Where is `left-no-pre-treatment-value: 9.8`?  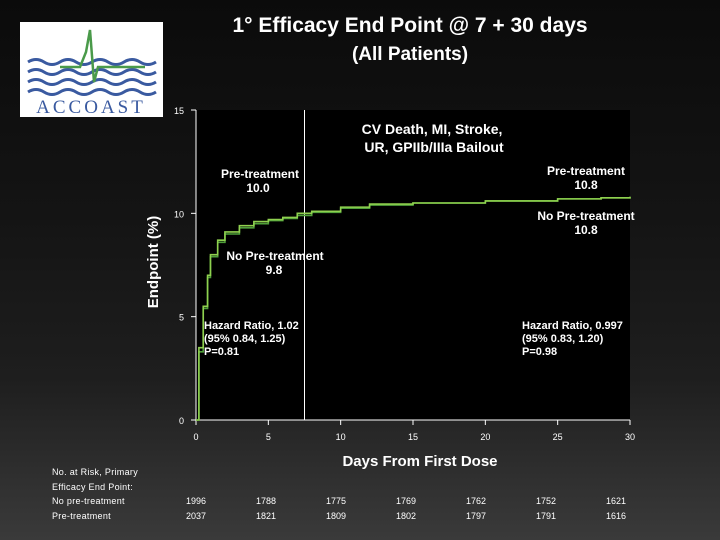 left-no-pre-treatment-value: 9.8 is located at coordinates (274, 270).